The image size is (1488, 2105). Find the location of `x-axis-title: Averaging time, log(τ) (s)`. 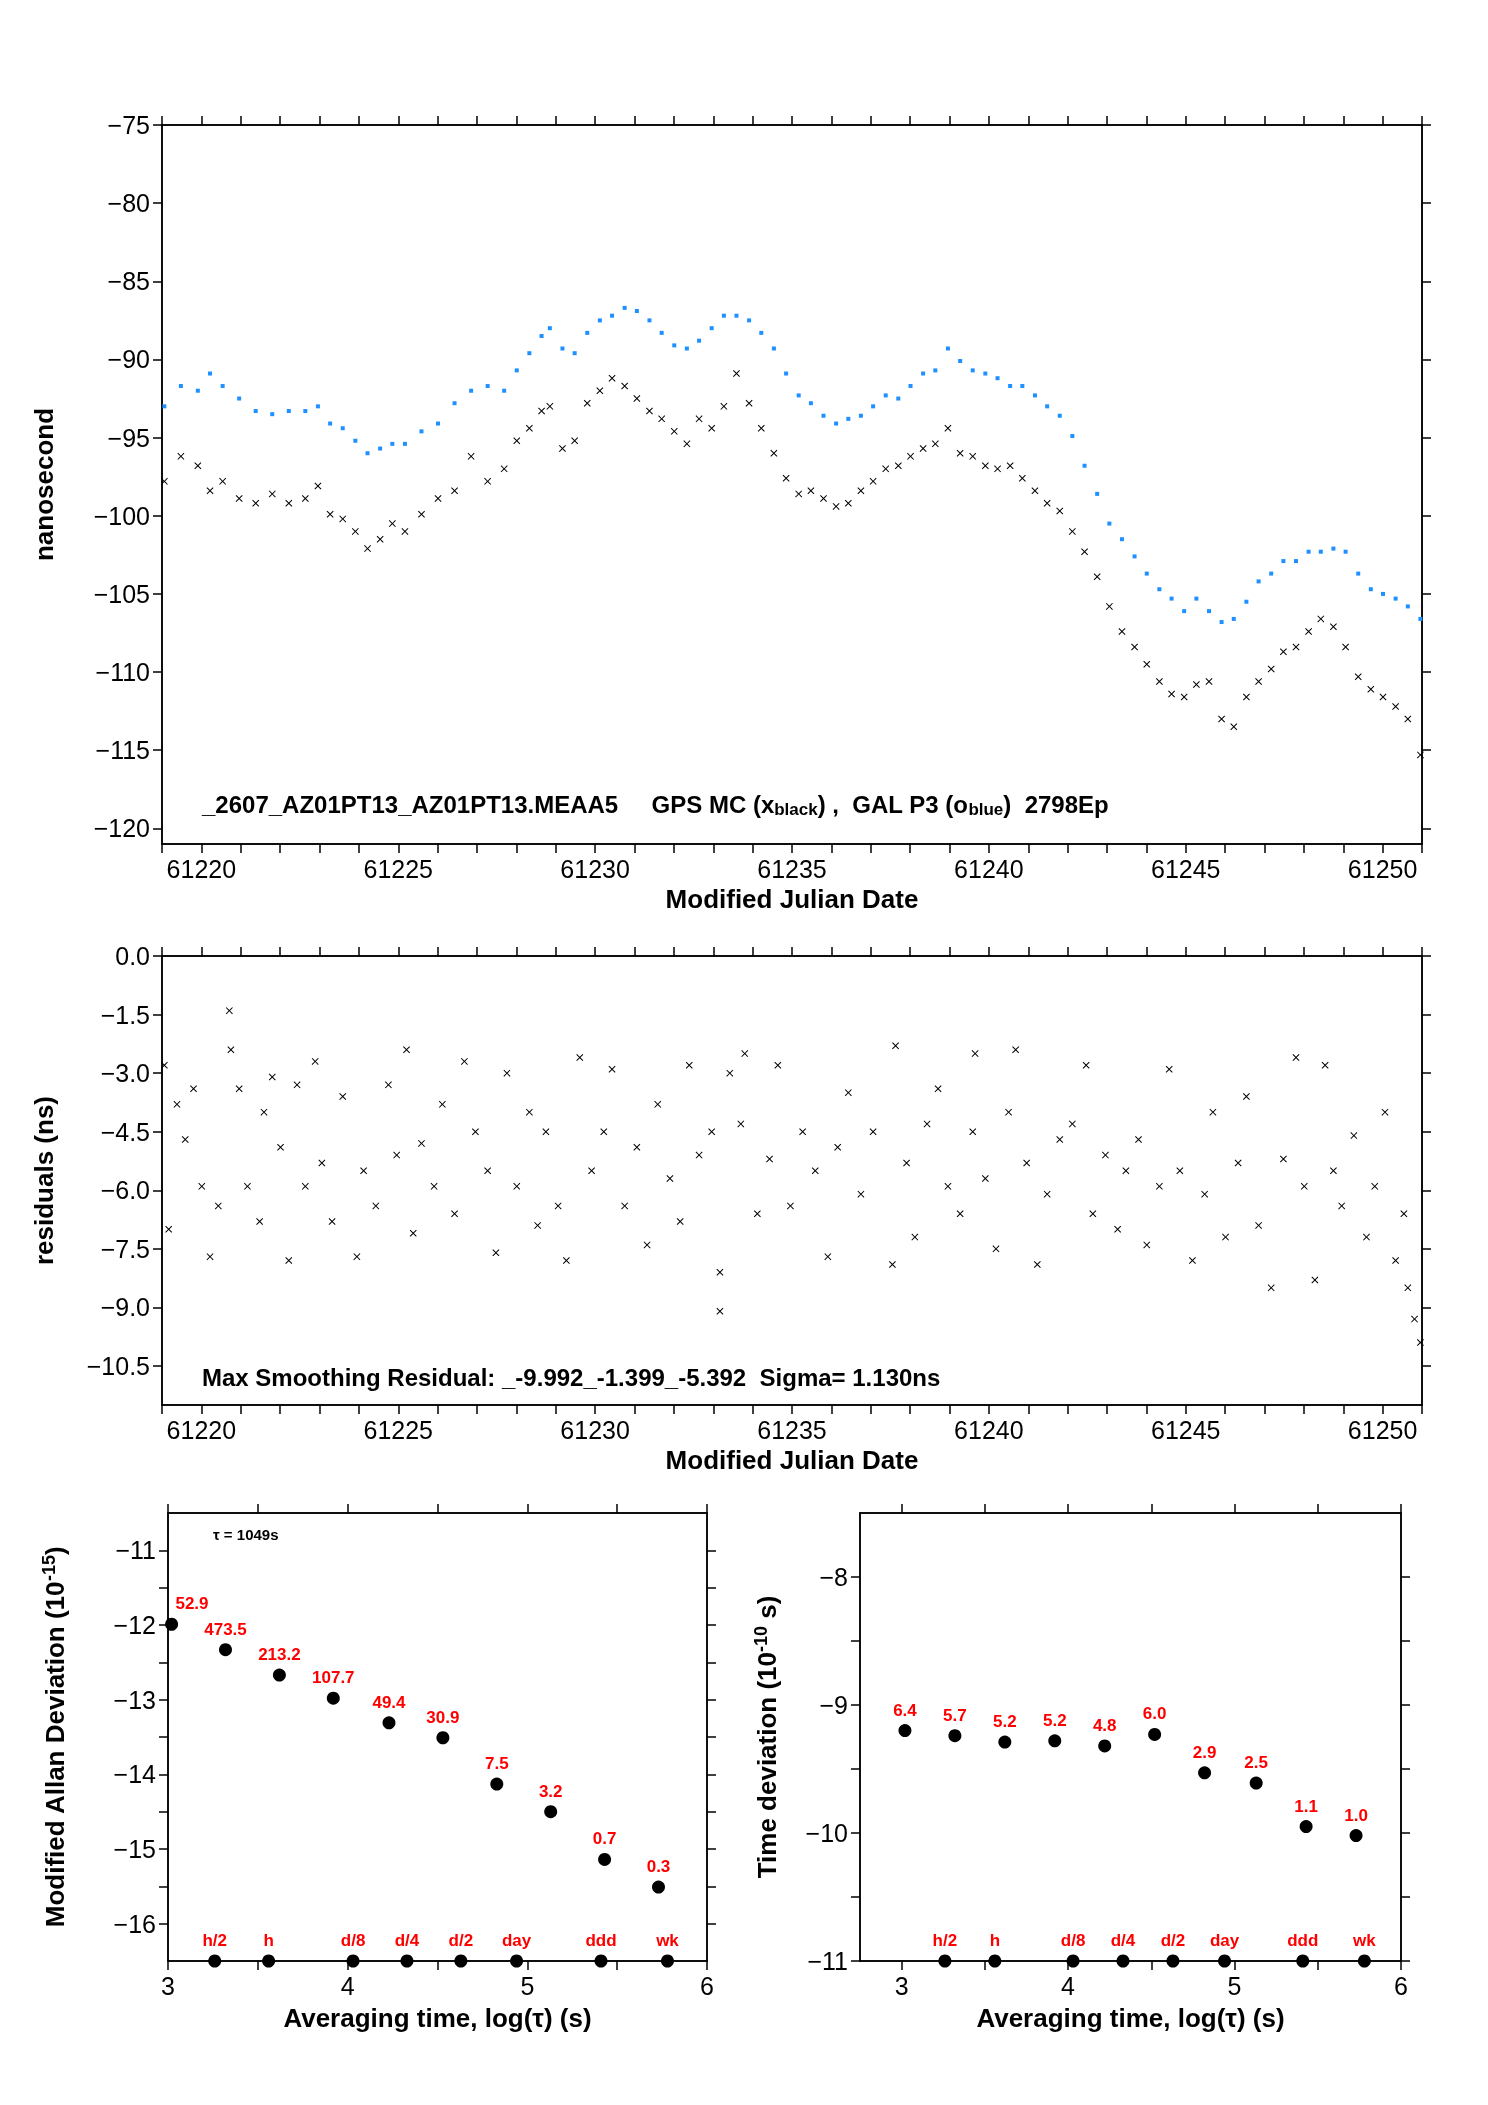

x-axis-title: Averaging time, log(τ) (s) is located at coordinates (437, 2018).